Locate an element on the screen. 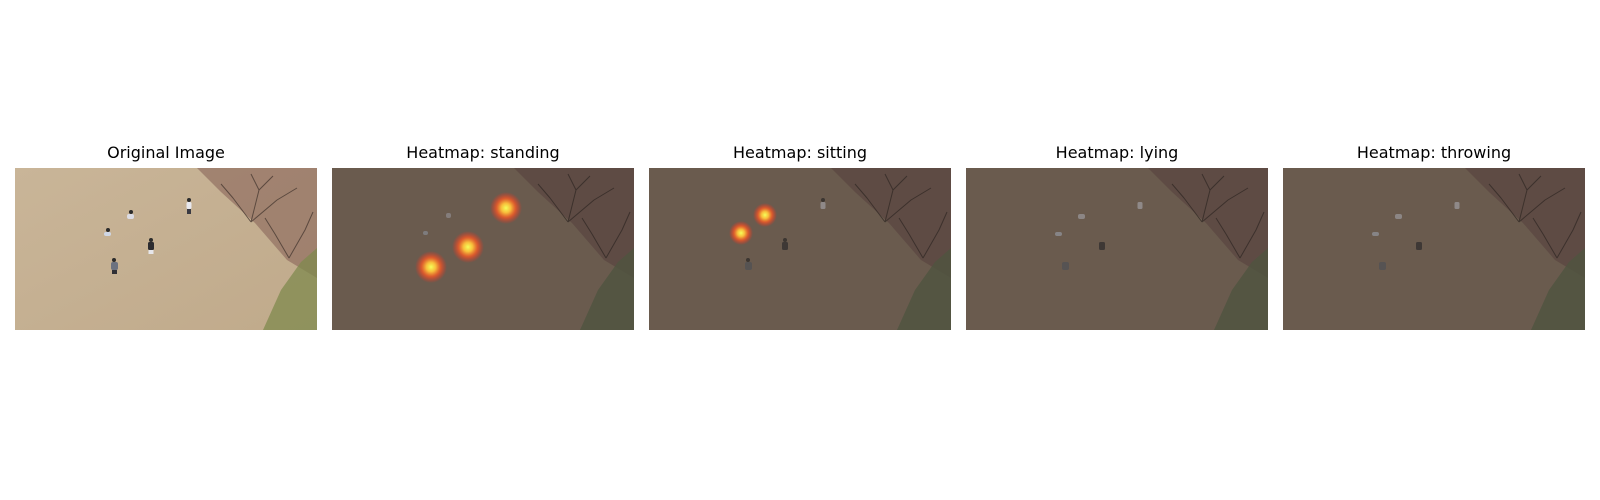 The height and width of the screenshot is (500, 1600). hotspot-person-center-left is located at coordinates (765, 215).